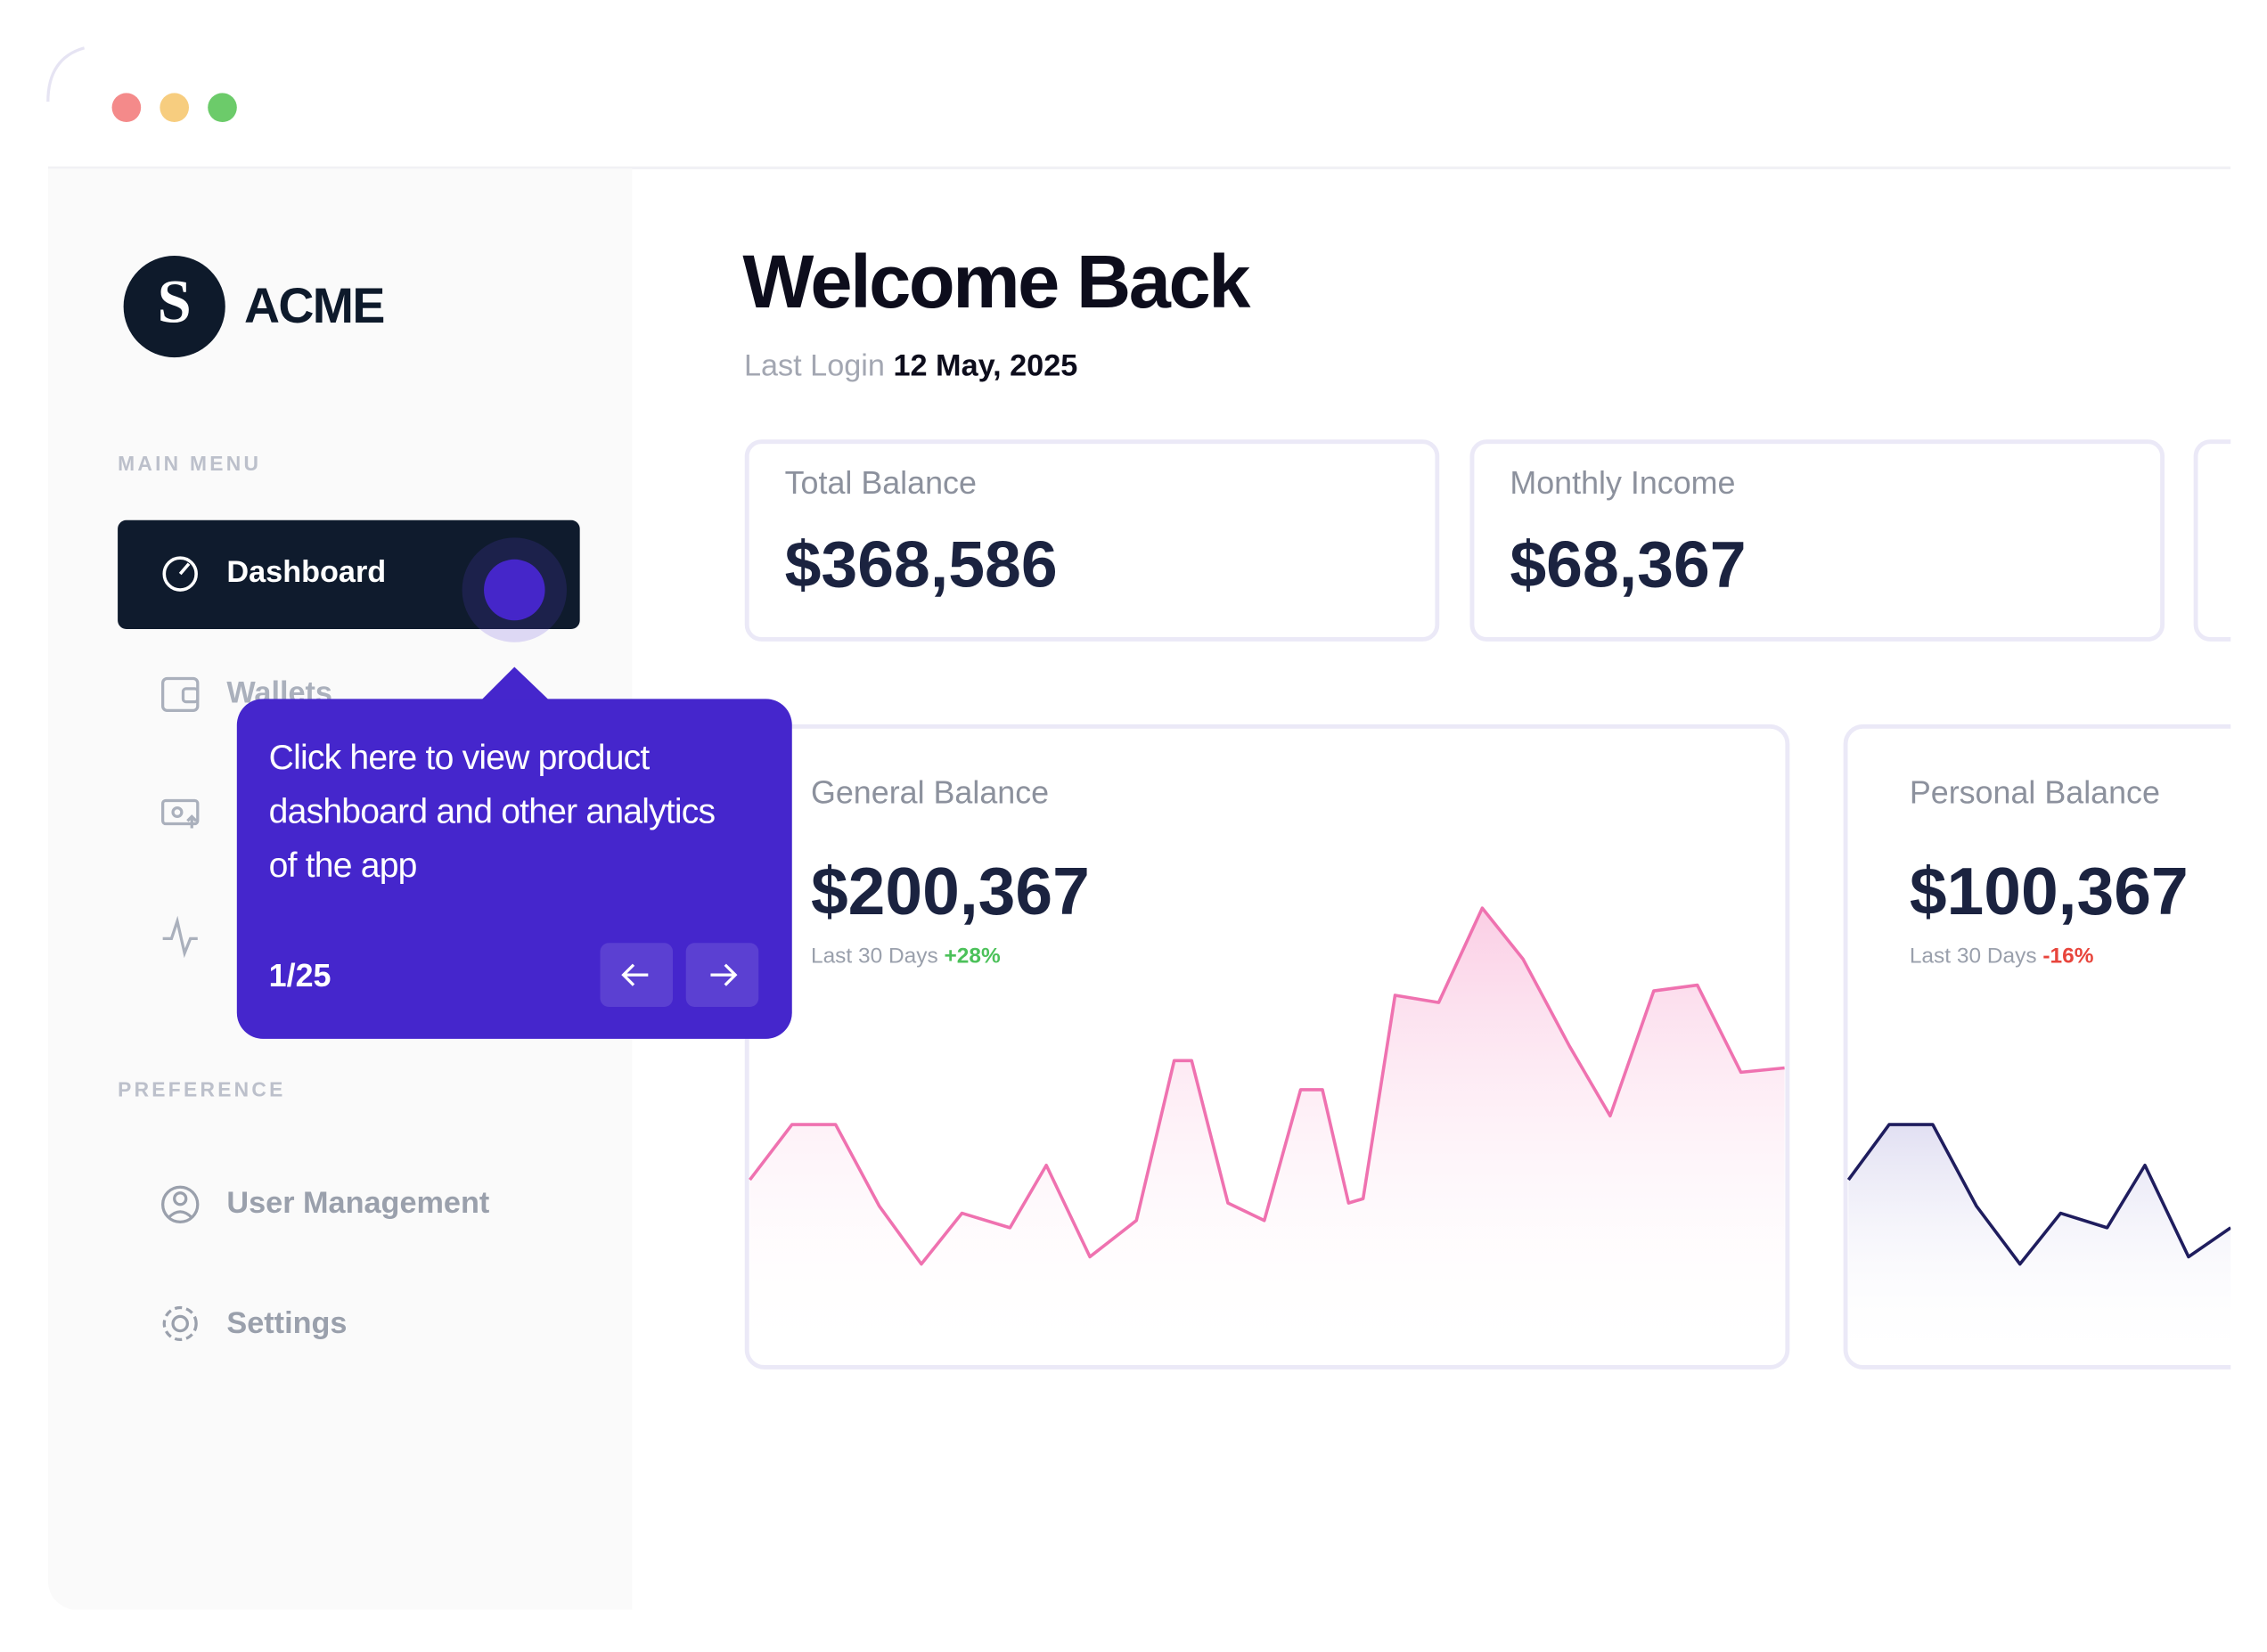  I want to click on menu-item-label: User Management, so click(357, 1203).